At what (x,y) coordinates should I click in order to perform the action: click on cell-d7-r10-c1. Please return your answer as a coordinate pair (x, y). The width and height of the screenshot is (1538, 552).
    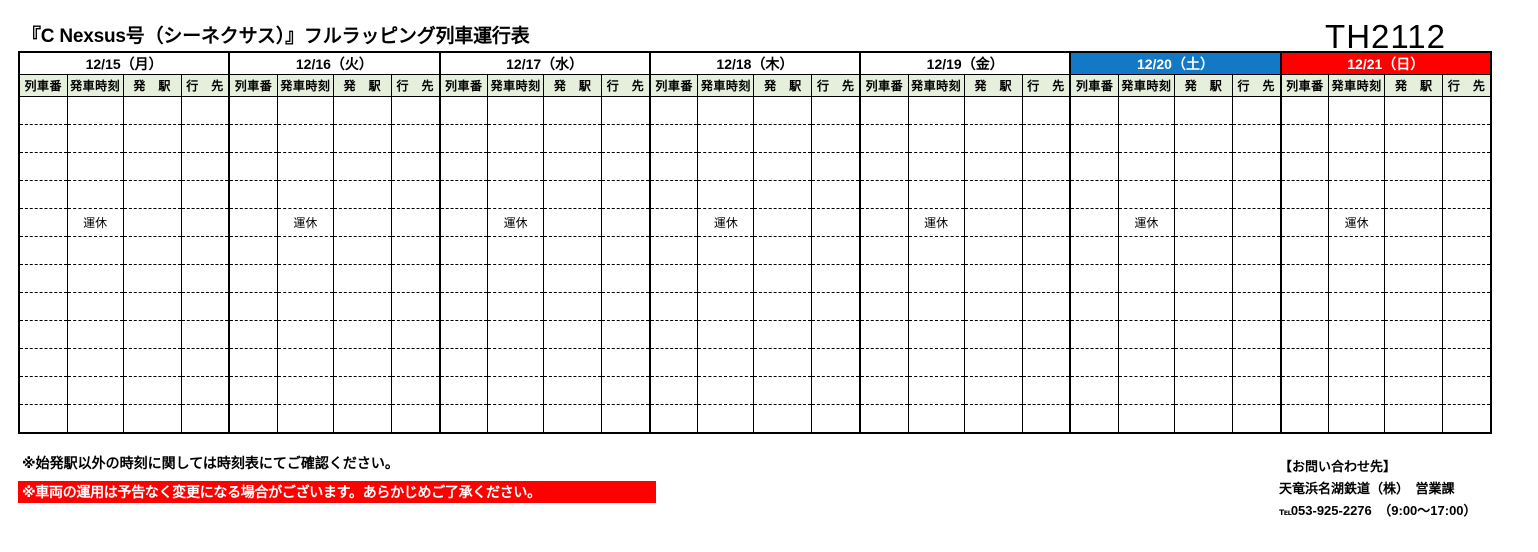
    Looking at the image, I should click on (1304, 362).